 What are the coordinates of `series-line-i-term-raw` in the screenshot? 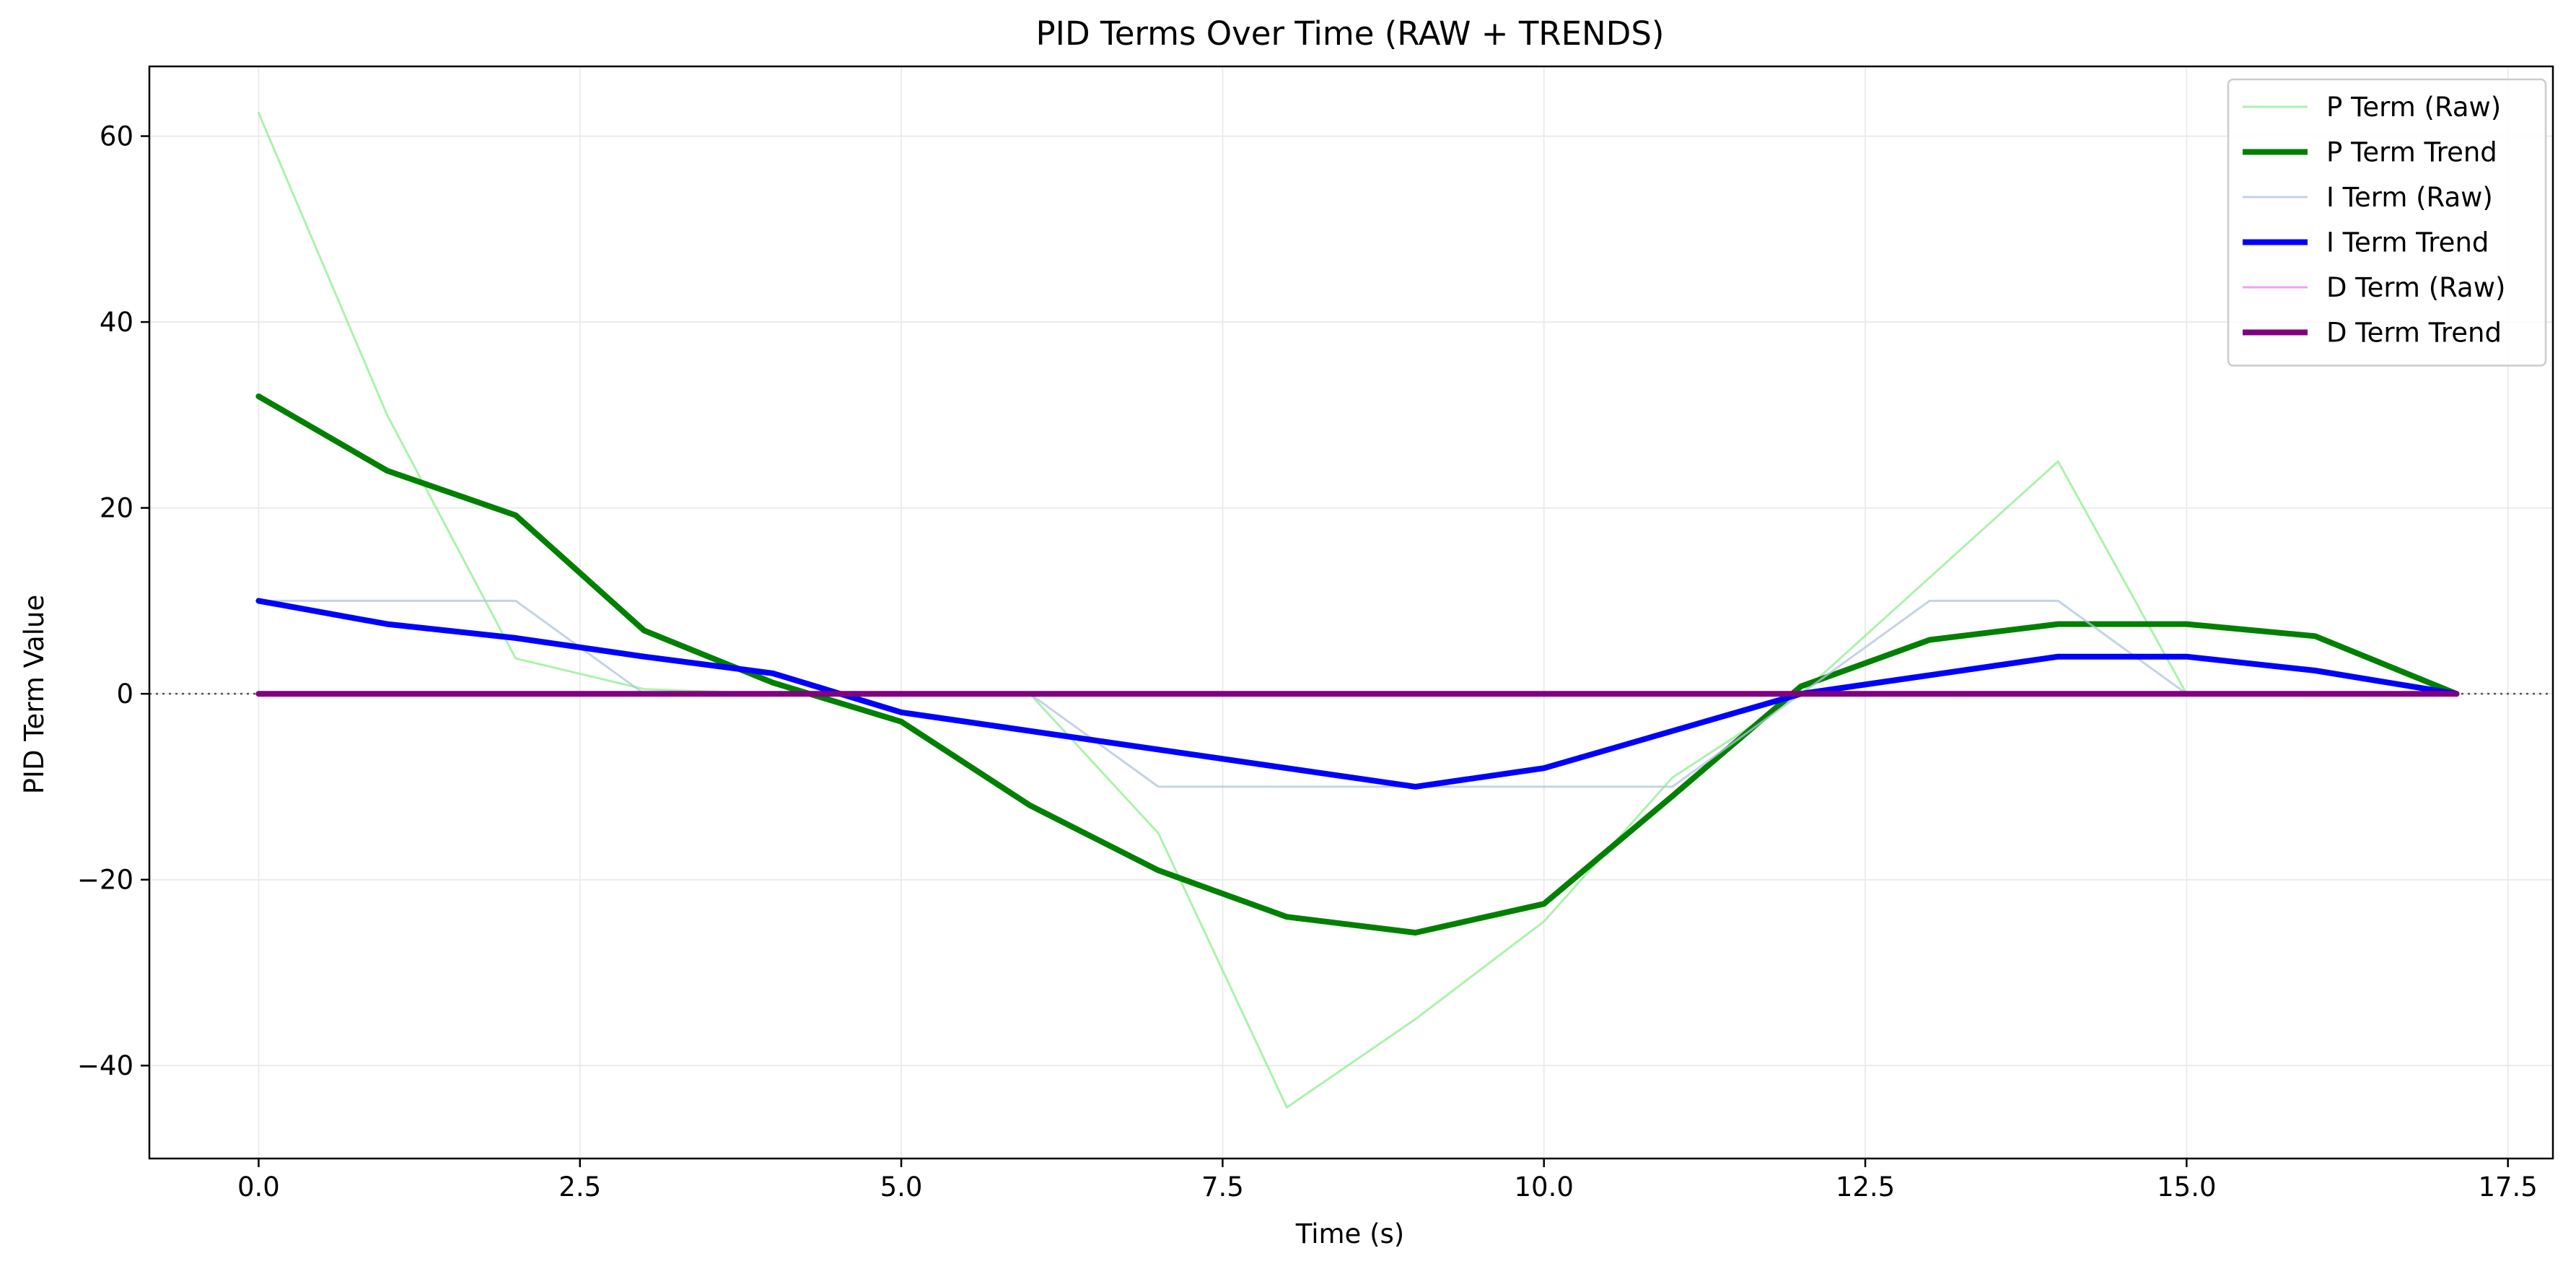 It's located at (1357, 694).